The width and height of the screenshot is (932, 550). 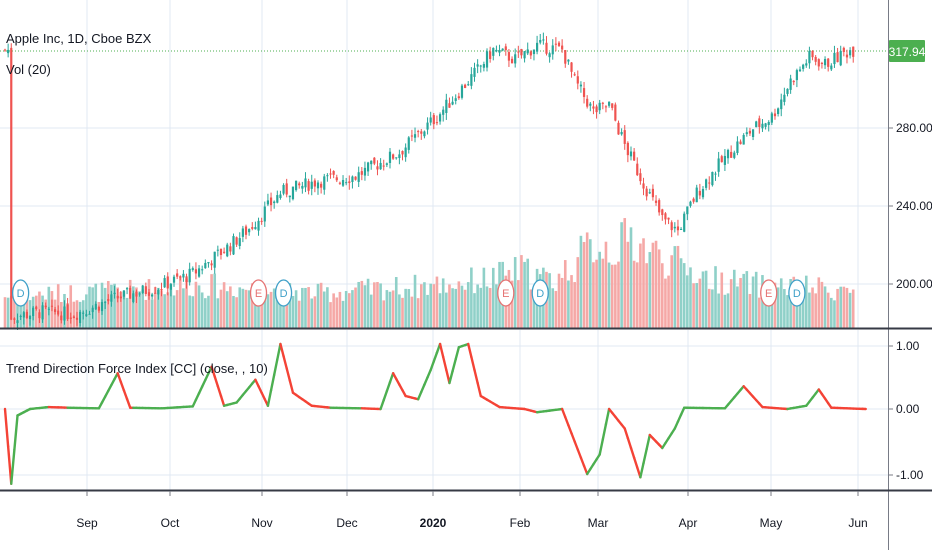 I want to click on volume-label: Vol (20), so click(x=28, y=69).